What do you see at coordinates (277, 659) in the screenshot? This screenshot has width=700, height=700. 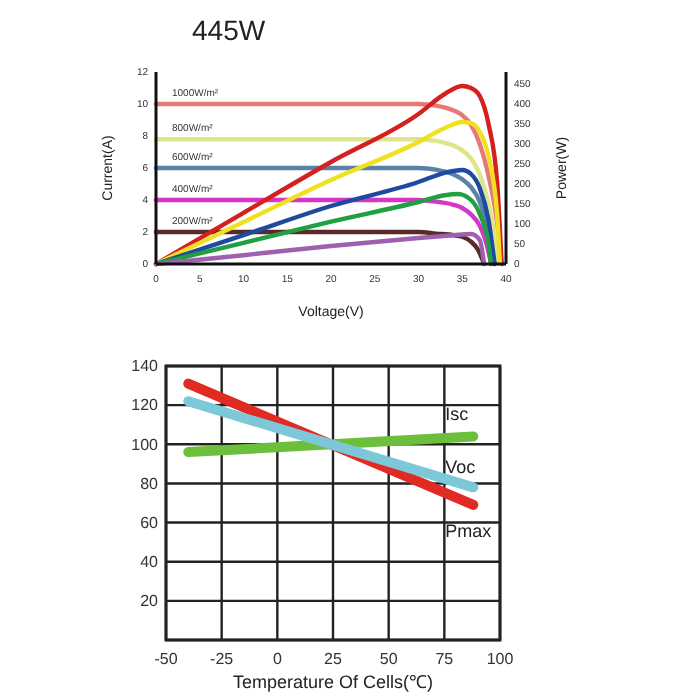 I see `x-tick-label: 0` at bounding box center [277, 659].